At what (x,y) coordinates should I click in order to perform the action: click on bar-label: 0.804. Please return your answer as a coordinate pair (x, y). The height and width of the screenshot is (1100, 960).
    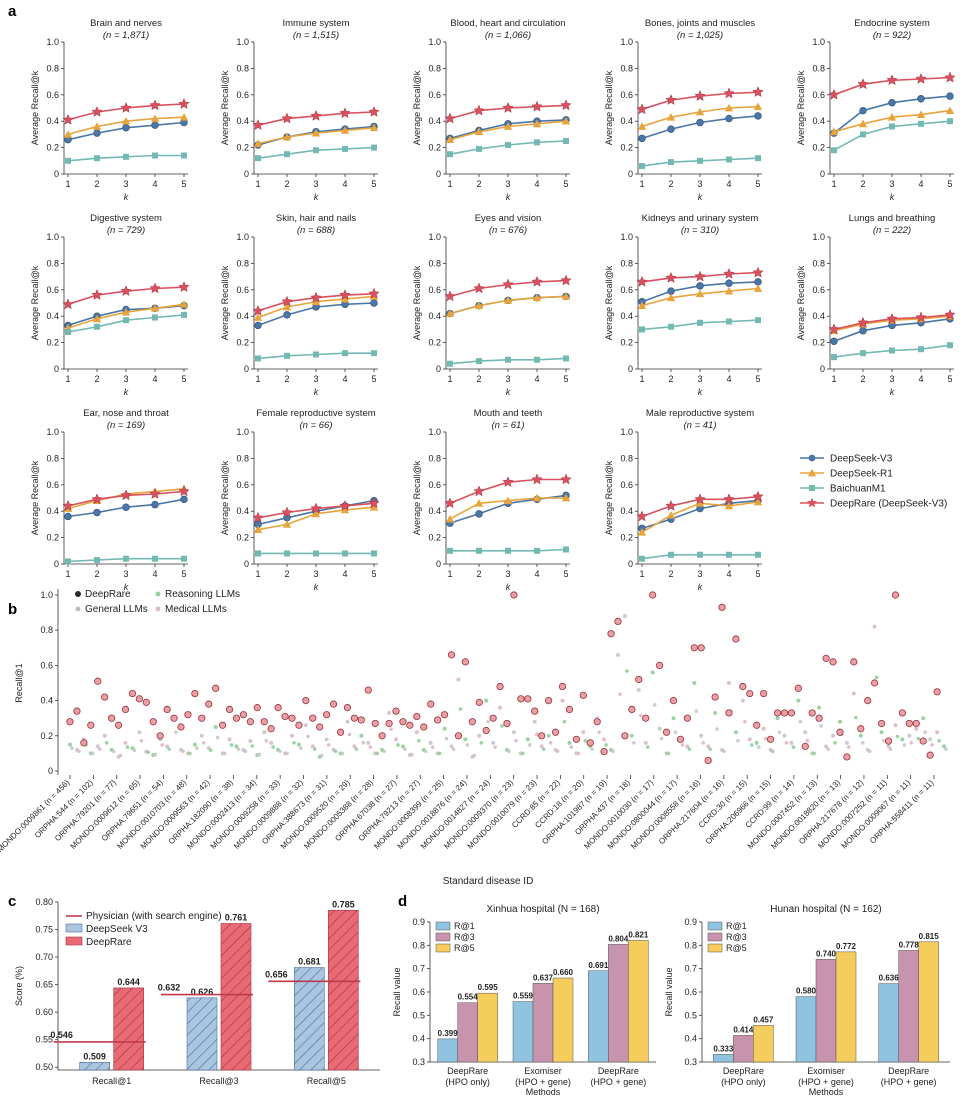
    Looking at the image, I should click on (618, 938).